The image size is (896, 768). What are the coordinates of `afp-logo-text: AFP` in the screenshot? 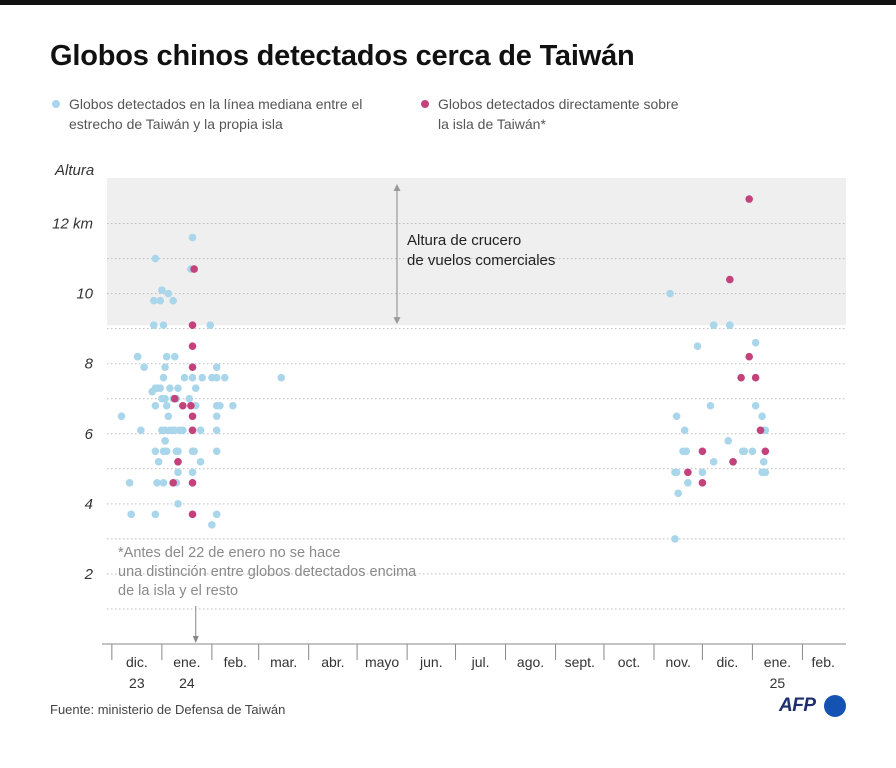 It's located at (797, 705).